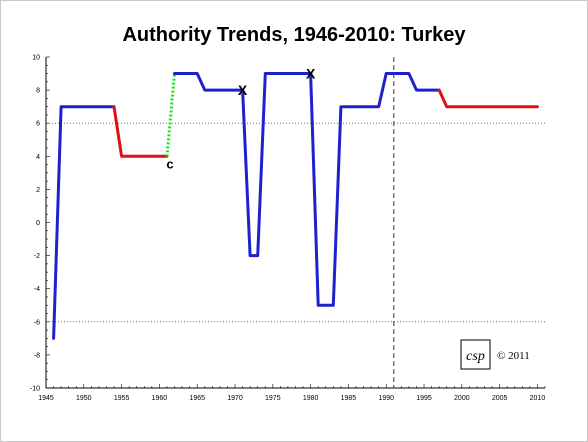 Image resolution: width=588 pixels, height=442 pixels. Describe the element at coordinates (349, 398) in the screenshot. I see `x-tick-label: 1985` at that location.